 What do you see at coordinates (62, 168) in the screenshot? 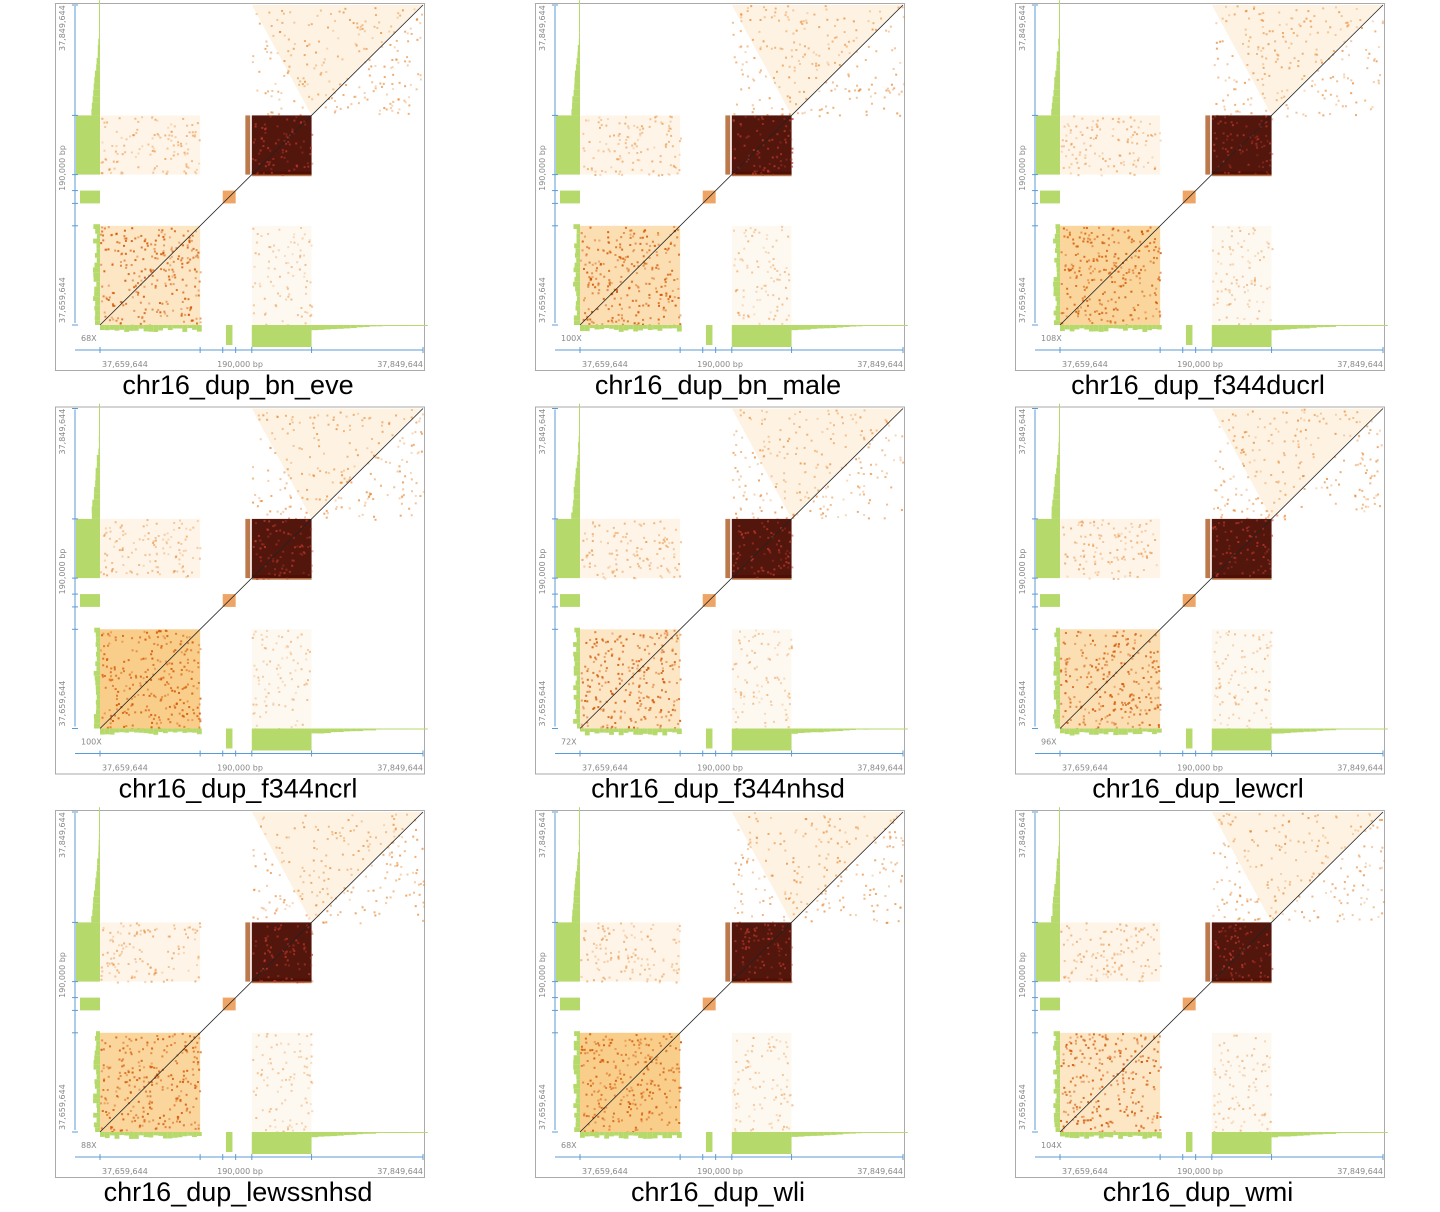
I see `y-span-label: 190,000 bp` at bounding box center [62, 168].